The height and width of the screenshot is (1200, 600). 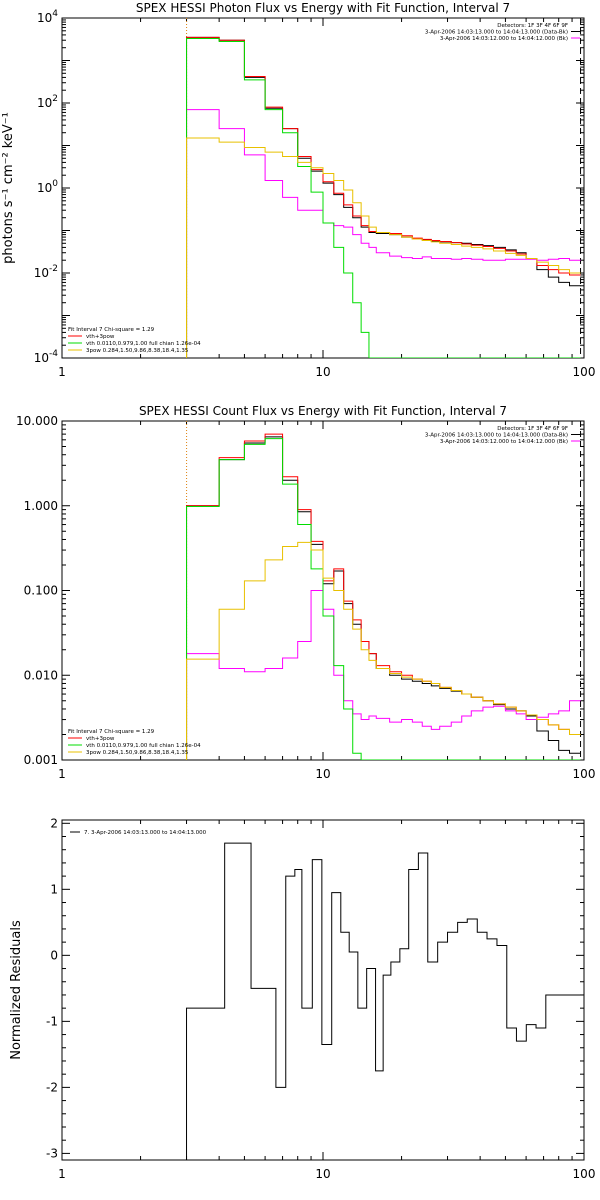 What do you see at coordinates (16, 990) in the screenshot?
I see `y-axis-label: Normalized Residuals` at bounding box center [16, 990].